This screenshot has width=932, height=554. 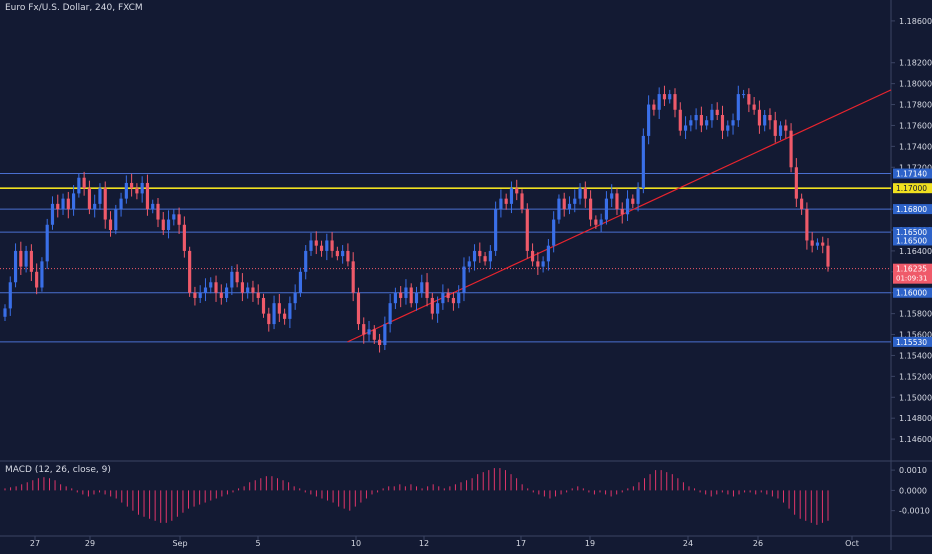 I want to click on right-tag-box, so click(x=912, y=240).